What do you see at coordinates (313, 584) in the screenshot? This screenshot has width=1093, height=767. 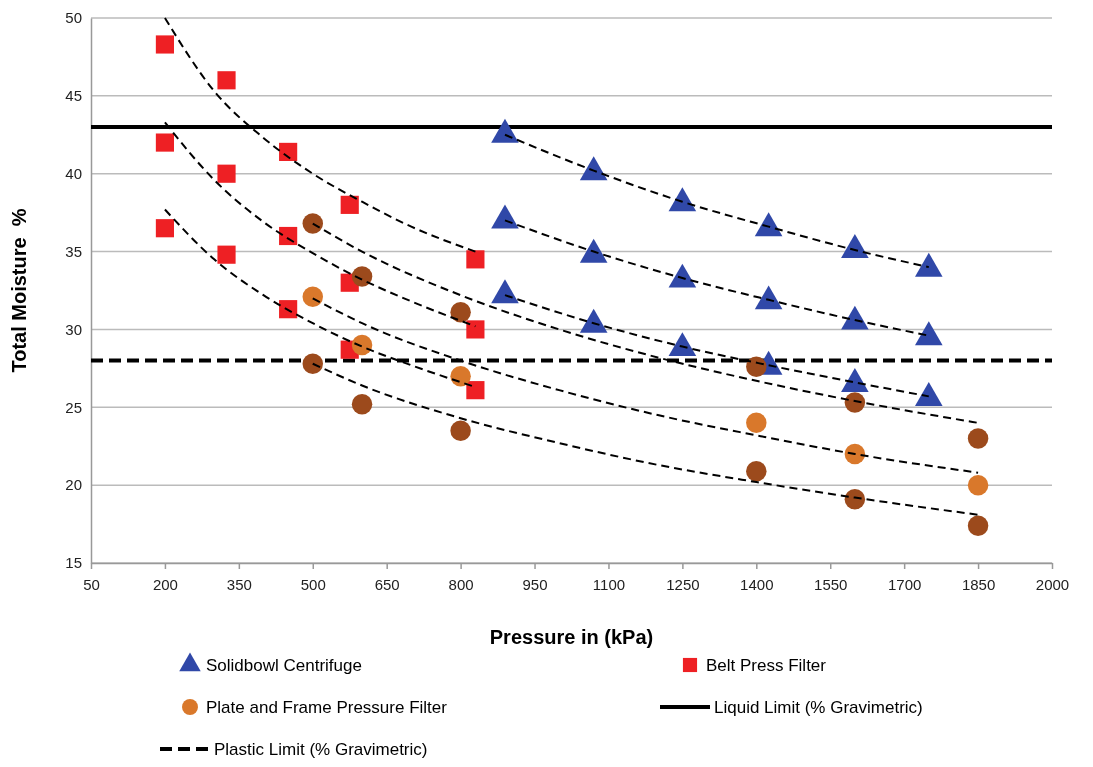 I see `x-tick-label: 500` at bounding box center [313, 584].